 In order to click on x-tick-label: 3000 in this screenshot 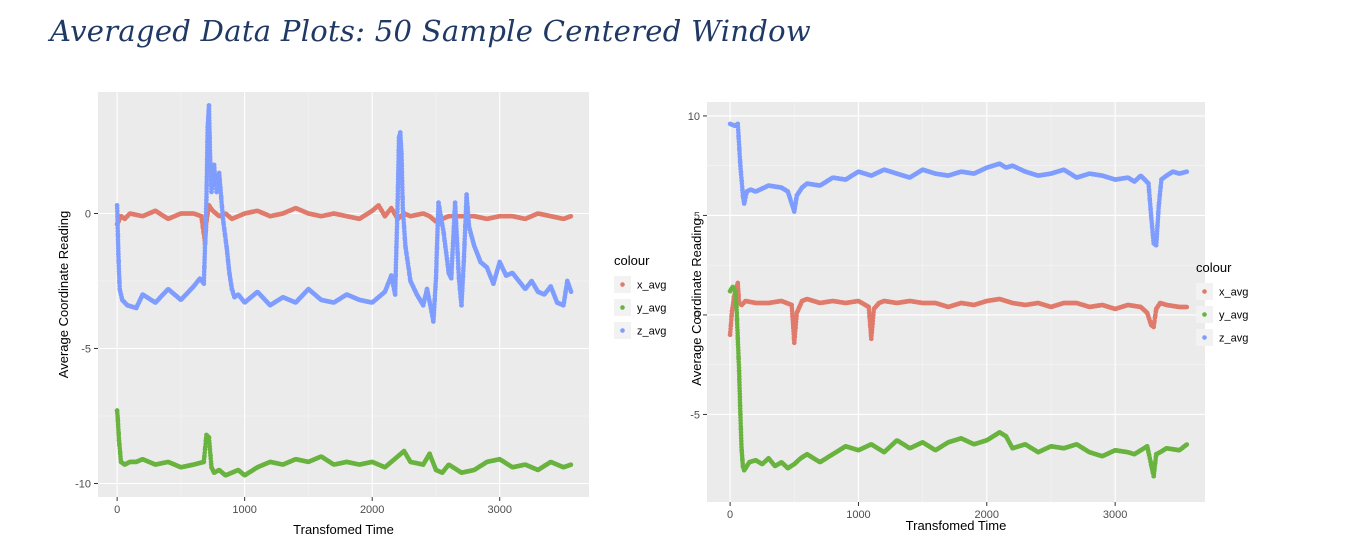, I will do `click(1115, 515)`.